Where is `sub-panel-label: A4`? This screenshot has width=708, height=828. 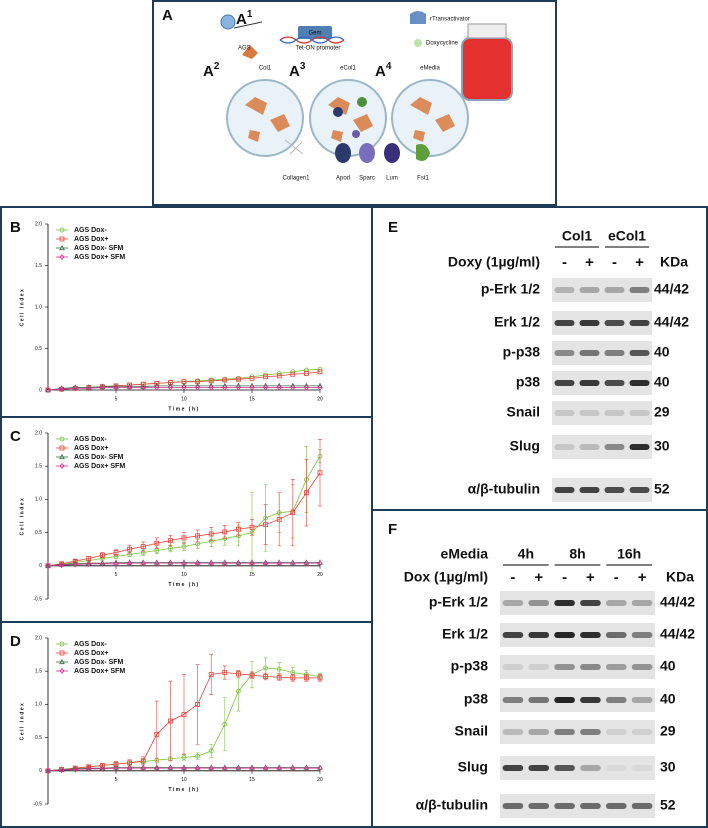
sub-panel-label: A4 is located at coordinates (383, 70).